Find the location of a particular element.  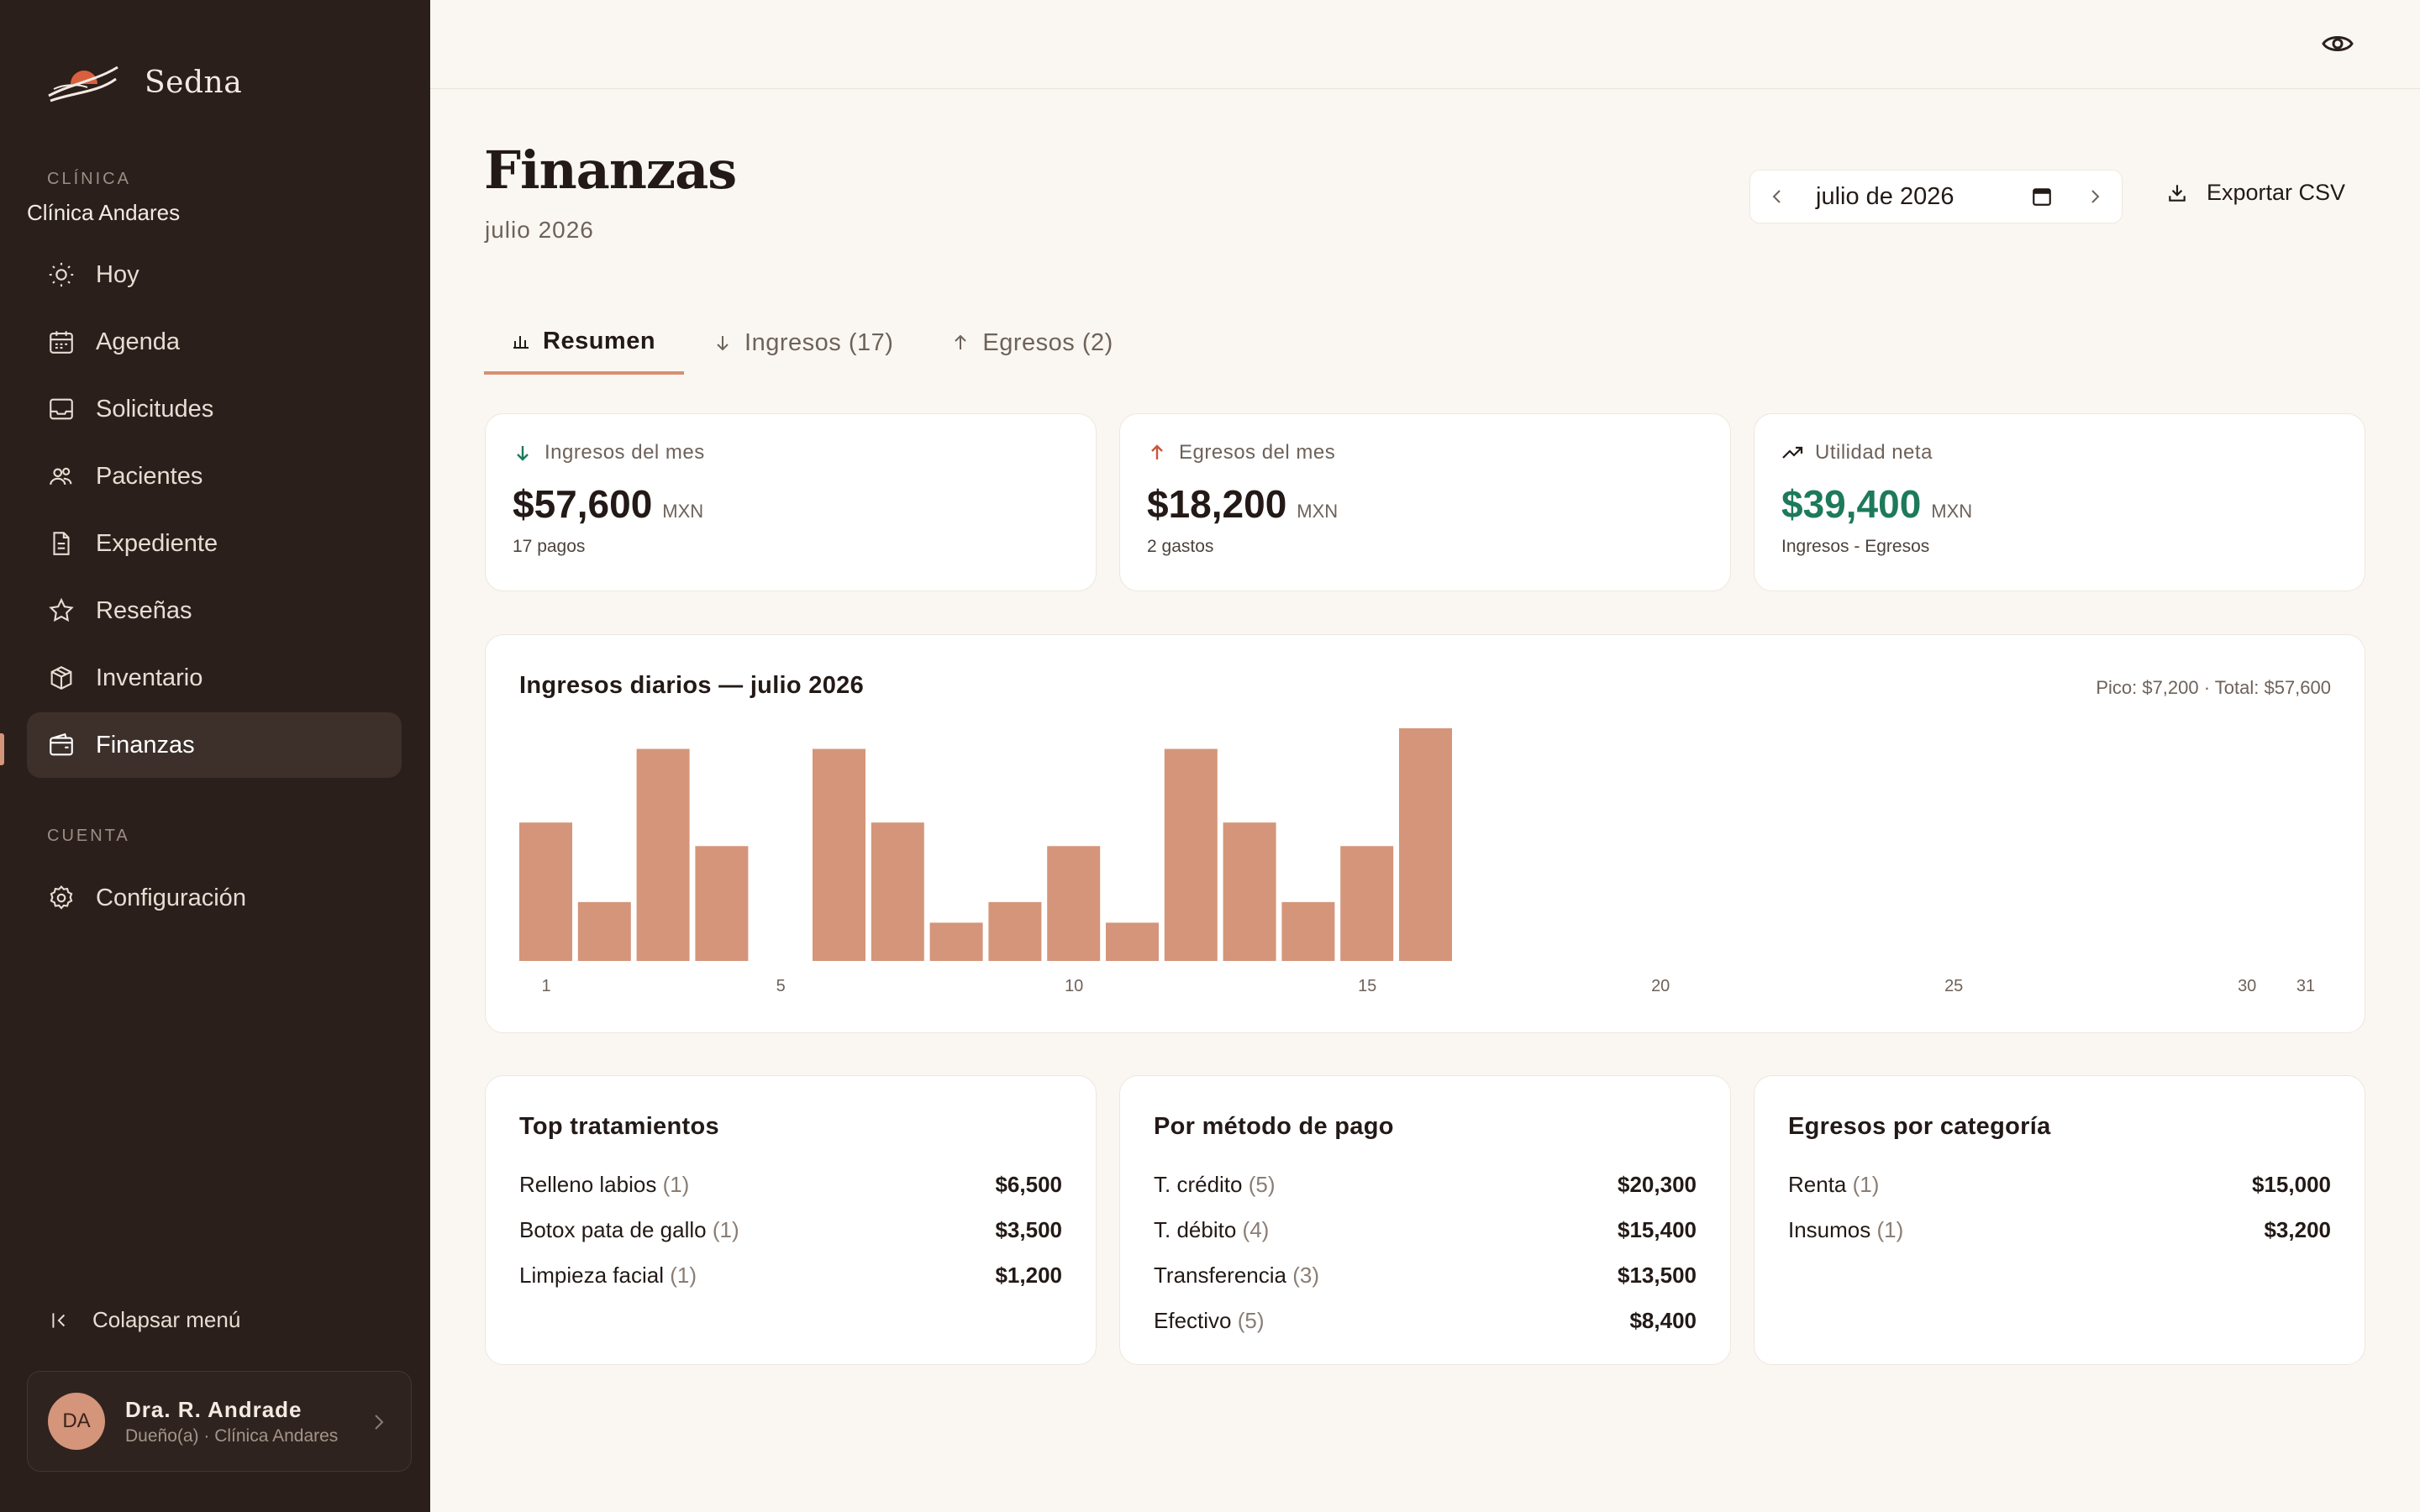

nav-item-hoy: Hoy is located at coordinates (214, 274).